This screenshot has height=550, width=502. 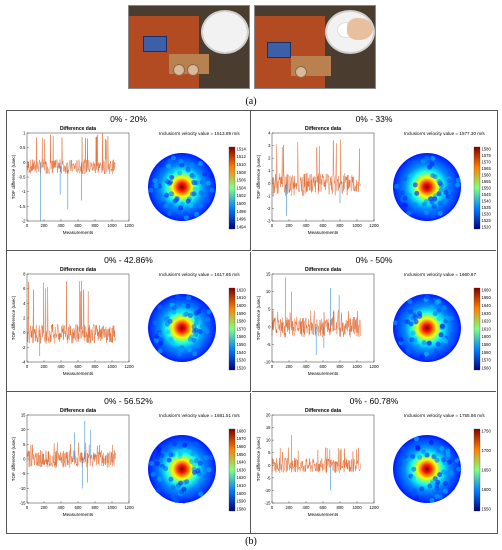 I want to click on x-tick-label: 800, so click(x=341, y=507).